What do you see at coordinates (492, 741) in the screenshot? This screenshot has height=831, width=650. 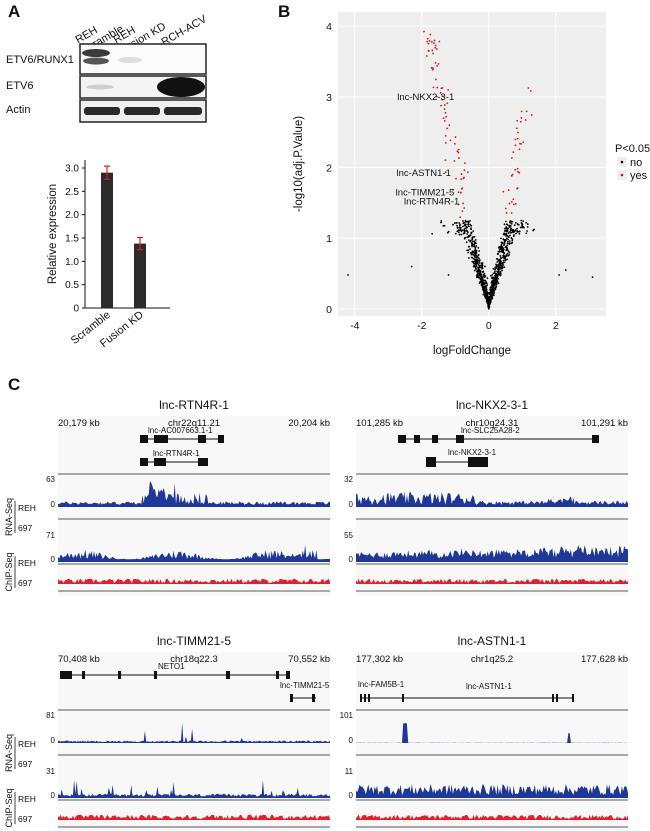 I see `locus-bg` at bounding box center [492, 741].